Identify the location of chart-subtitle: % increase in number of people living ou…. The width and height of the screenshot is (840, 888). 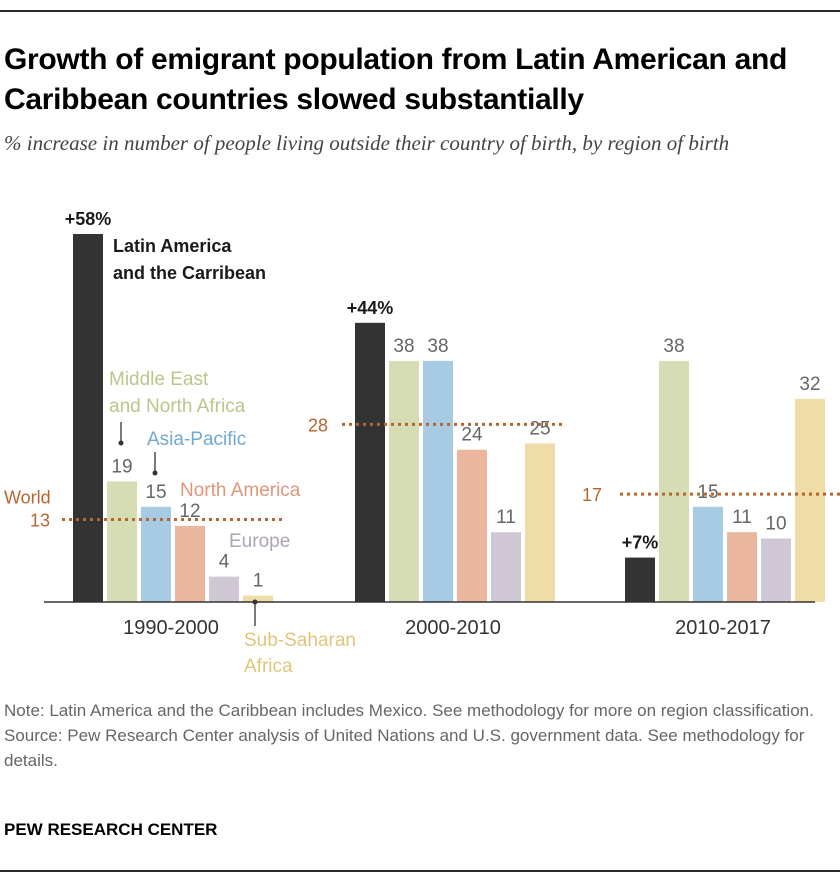
(367, 143).